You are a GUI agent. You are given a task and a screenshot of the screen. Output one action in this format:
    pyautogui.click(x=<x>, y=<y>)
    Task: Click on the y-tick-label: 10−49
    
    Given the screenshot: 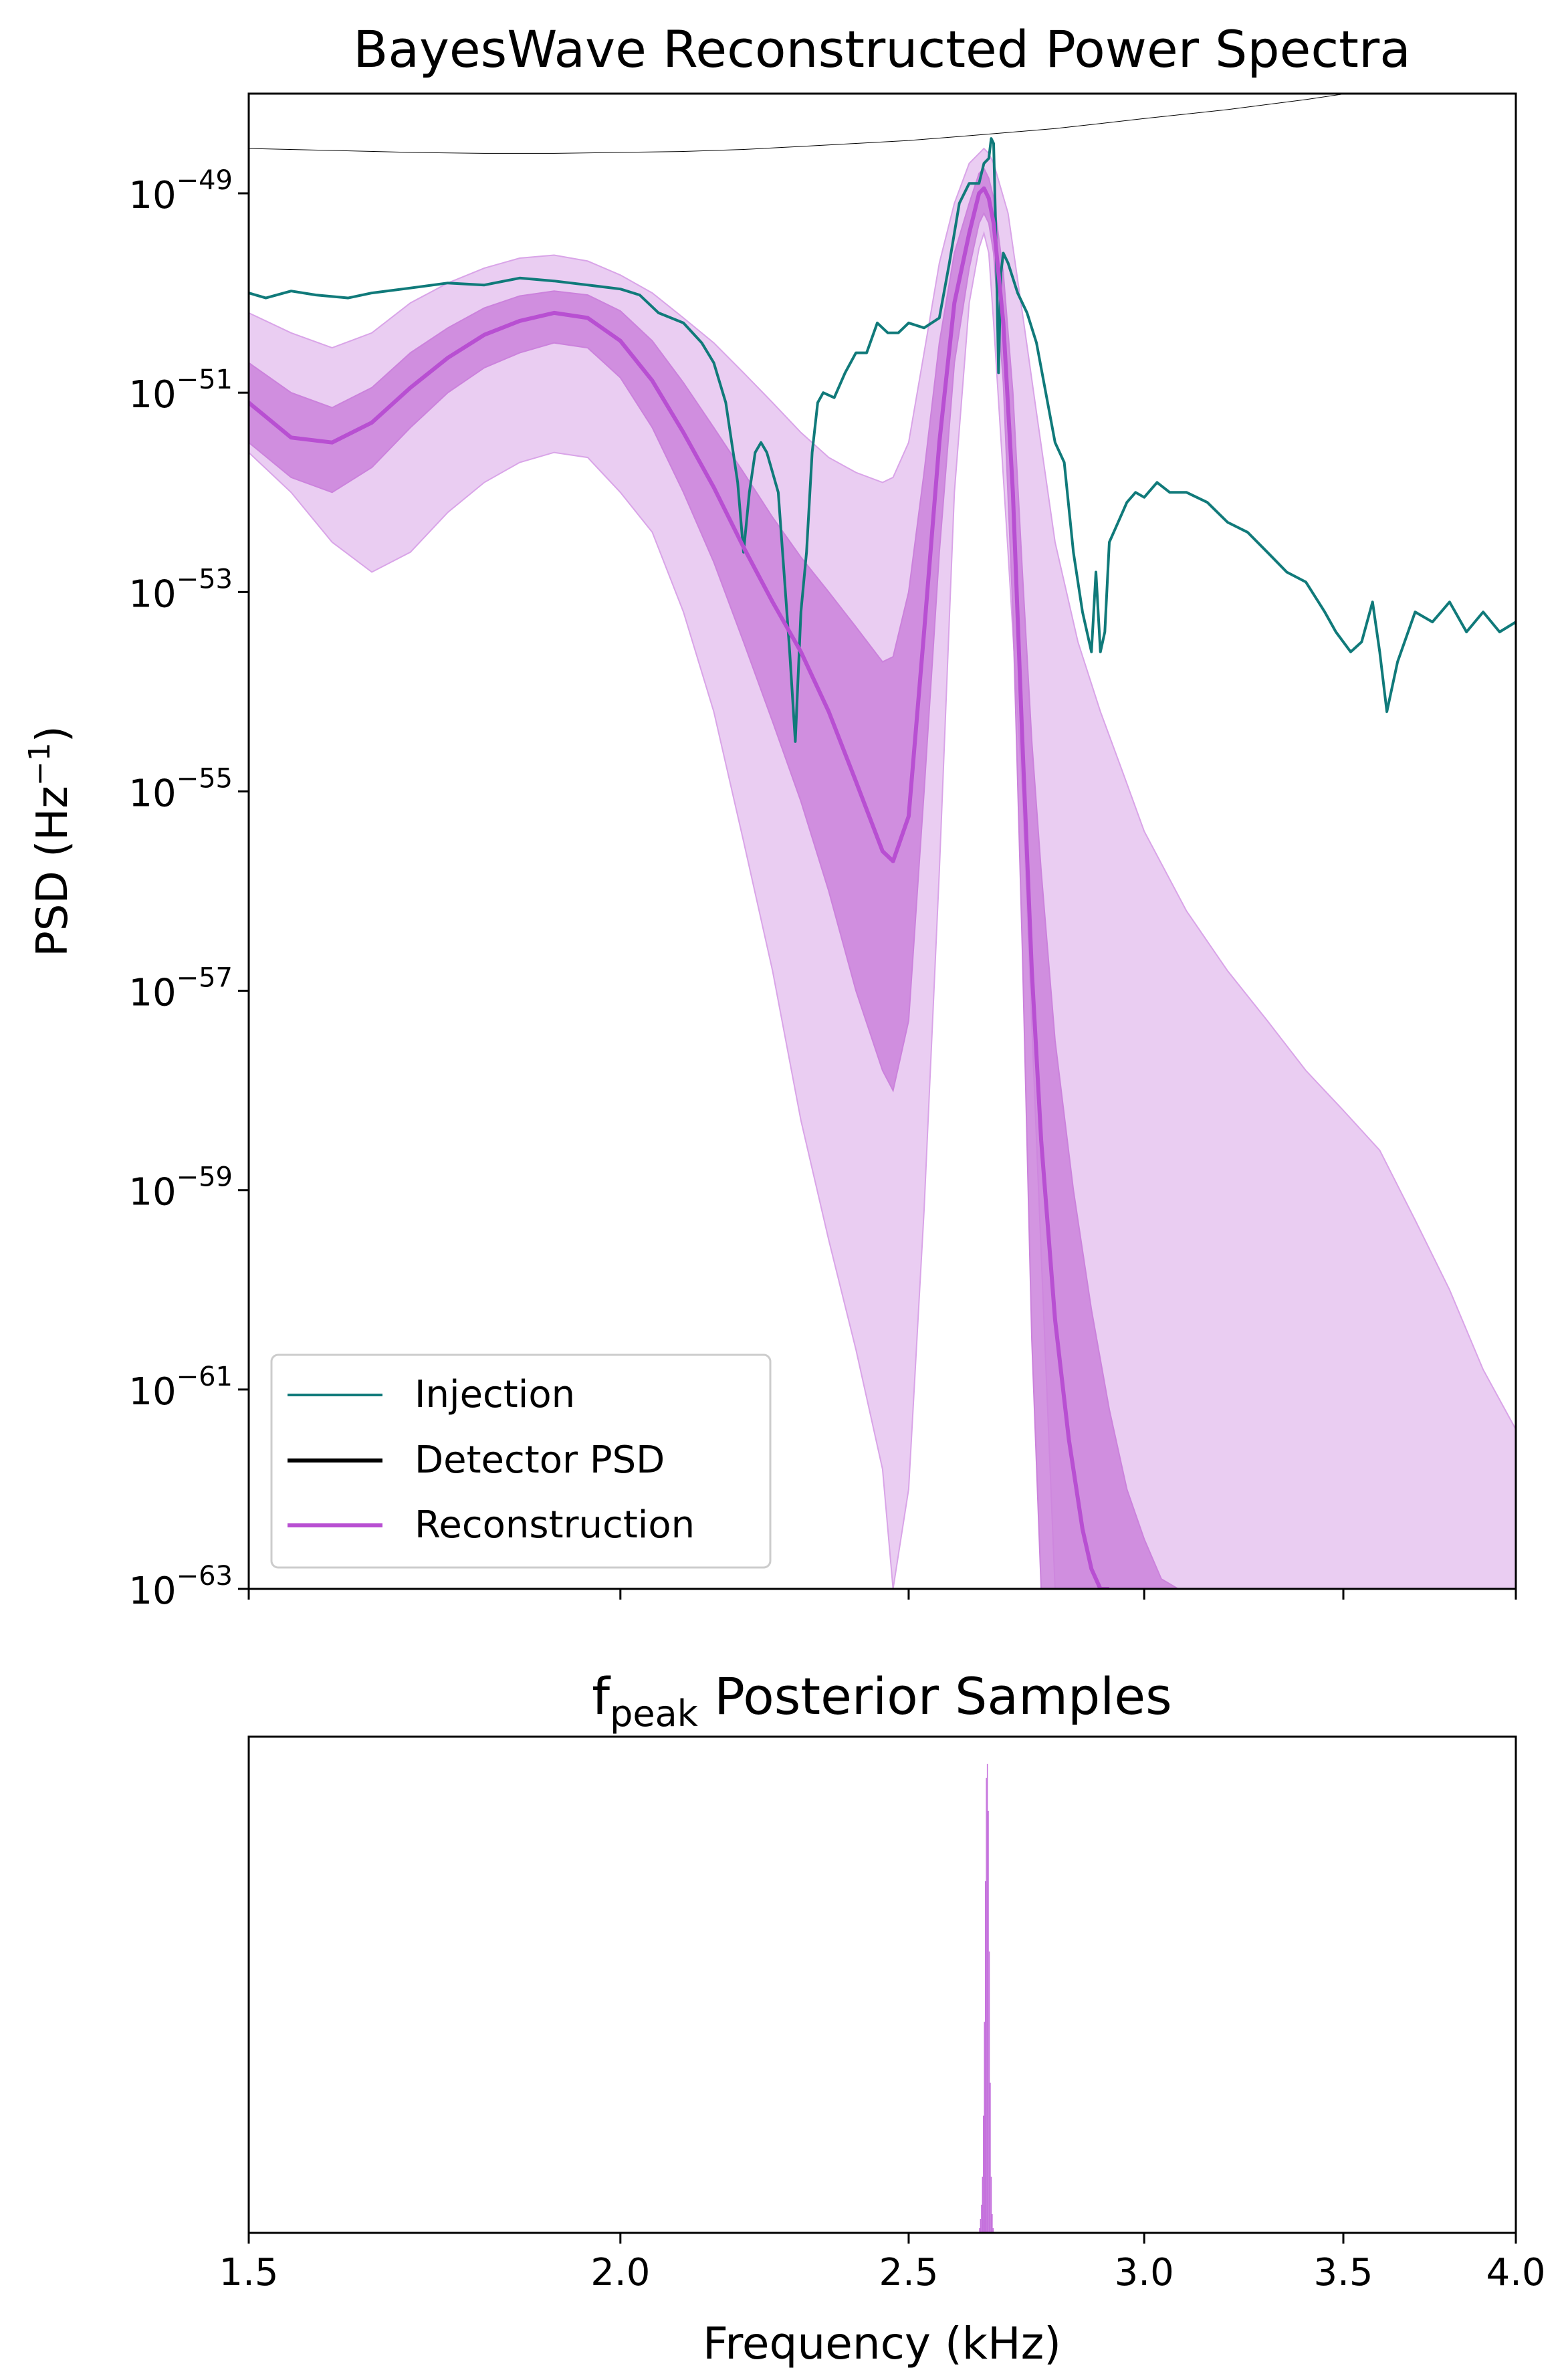 What is the action you would take?
    pyautogui.click(x=180, y=191)
    